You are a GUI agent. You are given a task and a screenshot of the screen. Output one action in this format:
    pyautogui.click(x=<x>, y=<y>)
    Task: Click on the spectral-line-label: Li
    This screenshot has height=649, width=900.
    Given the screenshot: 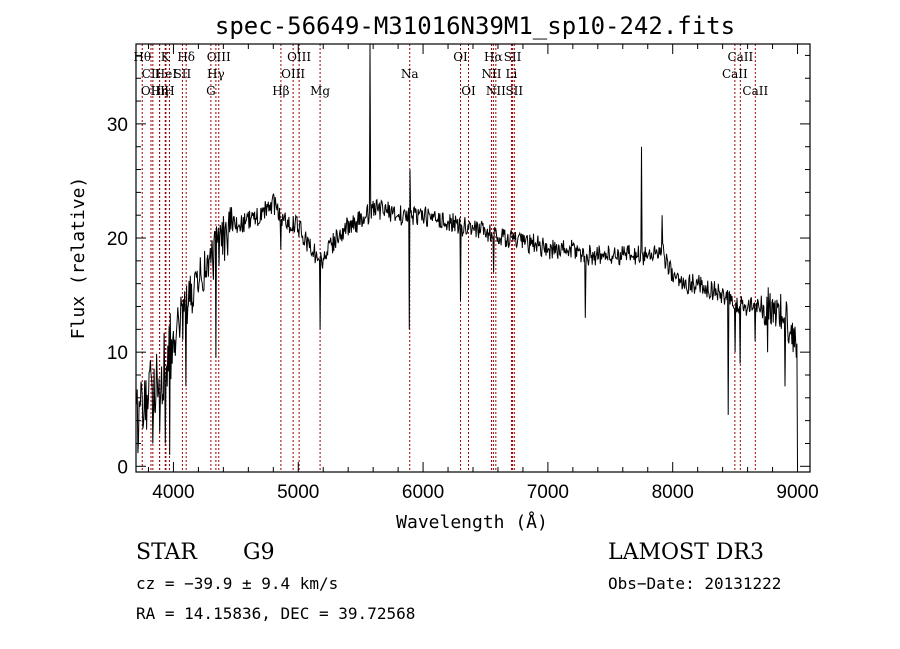 What is the action you would take?
    pyautogui.click(x=512, y=74)
    